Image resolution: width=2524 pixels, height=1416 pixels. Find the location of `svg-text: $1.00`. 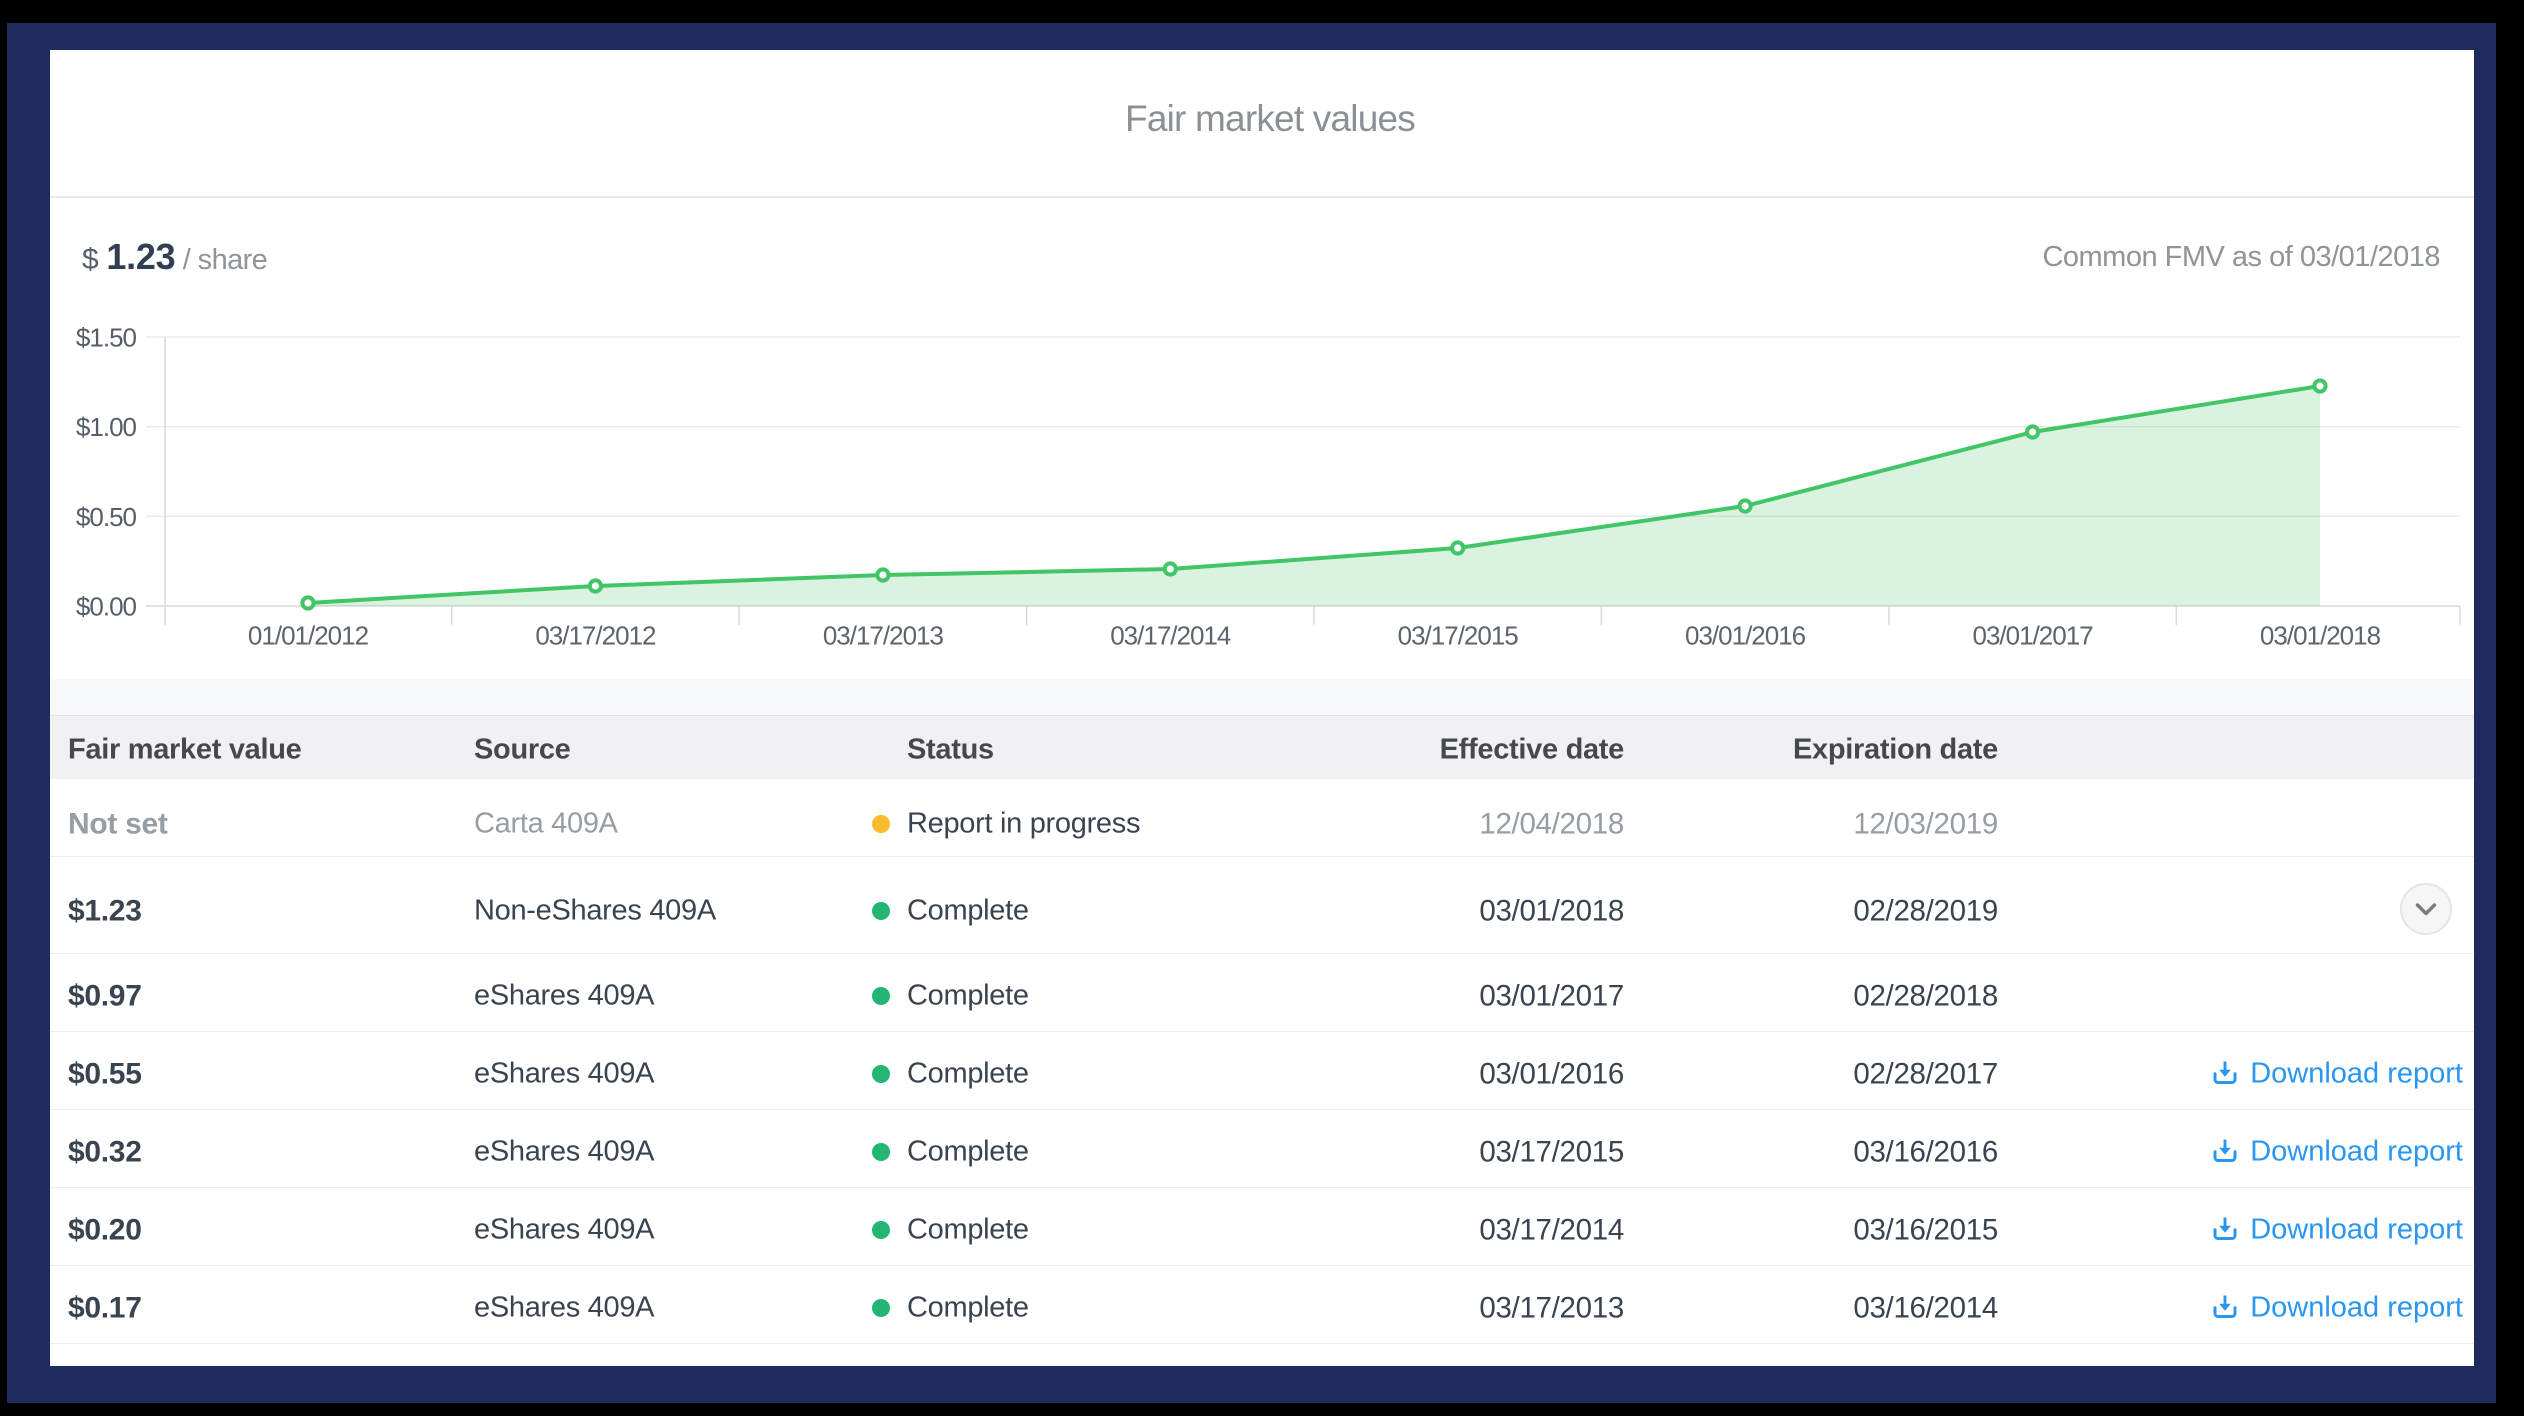

svg-text: $1.00 is located at coordinates (106, 427).